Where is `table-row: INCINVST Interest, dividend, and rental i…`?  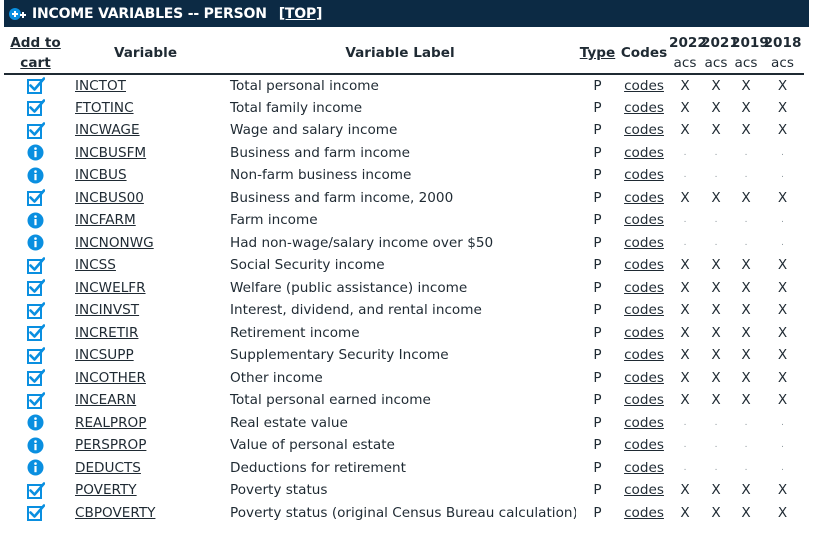
table-row: INCINVST Interest, dividend, and rental i… is located at coordinates (404, 310).